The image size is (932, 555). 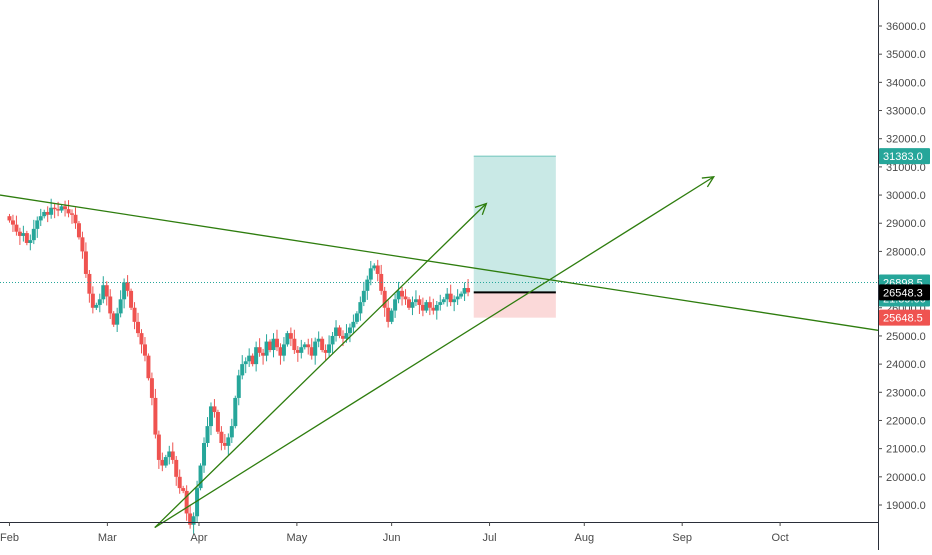 I want to click on y-tick-label: 35000.0, so click(x=906, y=55).